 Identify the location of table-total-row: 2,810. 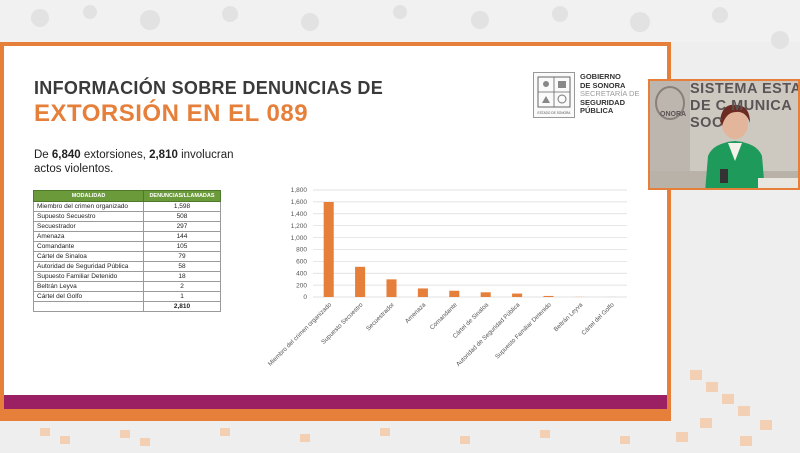
(127, 306).